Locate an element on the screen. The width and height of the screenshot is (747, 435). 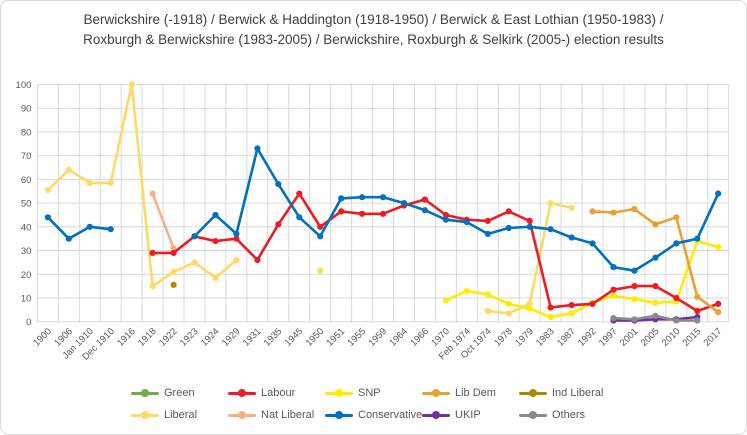
y-tick-label: 0 is located at coordinates (28, 322).